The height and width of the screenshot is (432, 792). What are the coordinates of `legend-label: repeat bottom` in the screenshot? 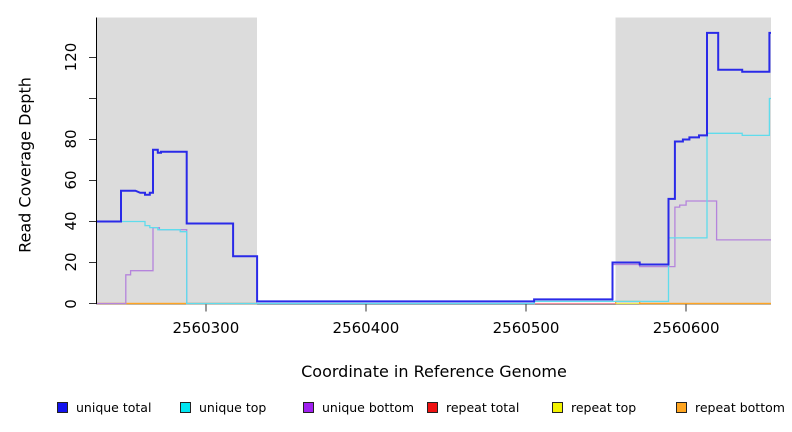 It's located at (740, 407).